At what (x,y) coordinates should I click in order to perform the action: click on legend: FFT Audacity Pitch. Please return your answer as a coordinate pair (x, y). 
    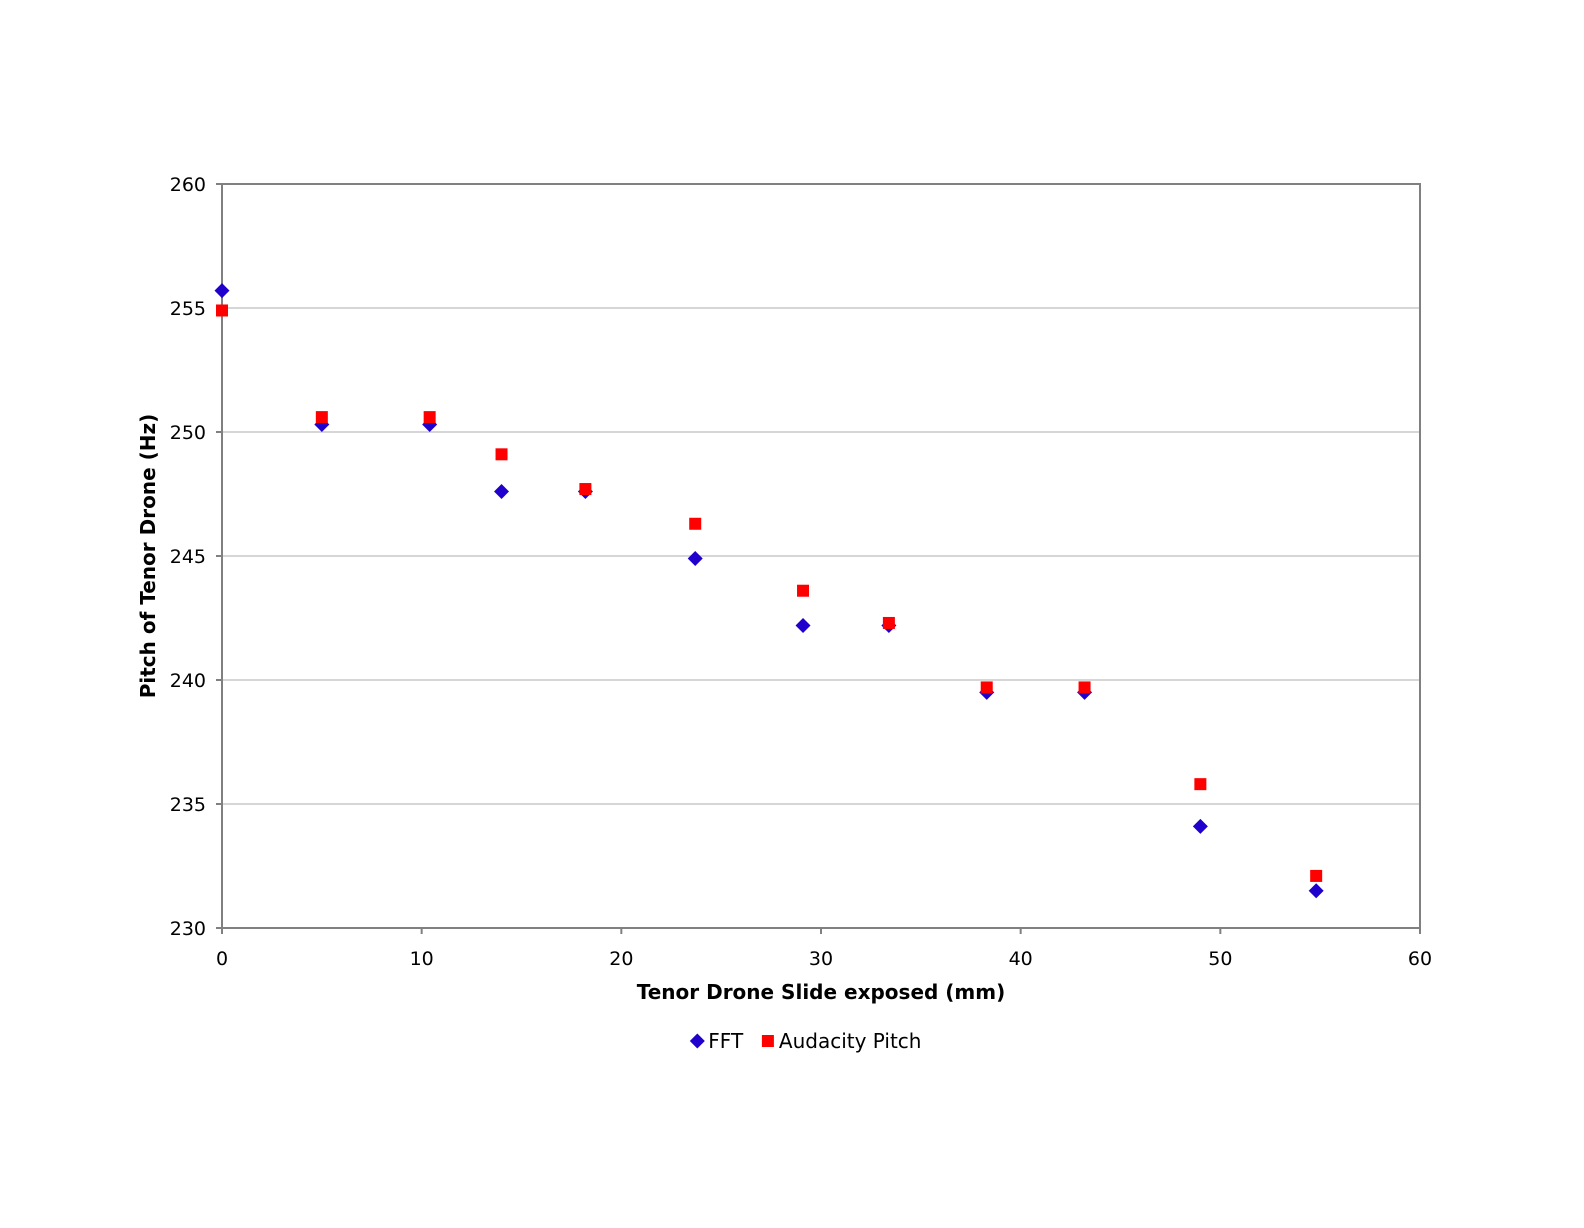
    Looking at the image, I should click on (805, 1041).